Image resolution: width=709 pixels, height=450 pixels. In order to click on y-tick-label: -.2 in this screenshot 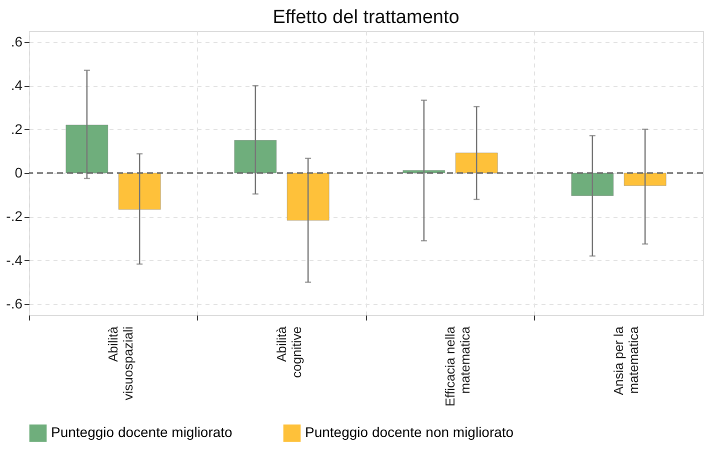, I will do `click(14, 216)`.